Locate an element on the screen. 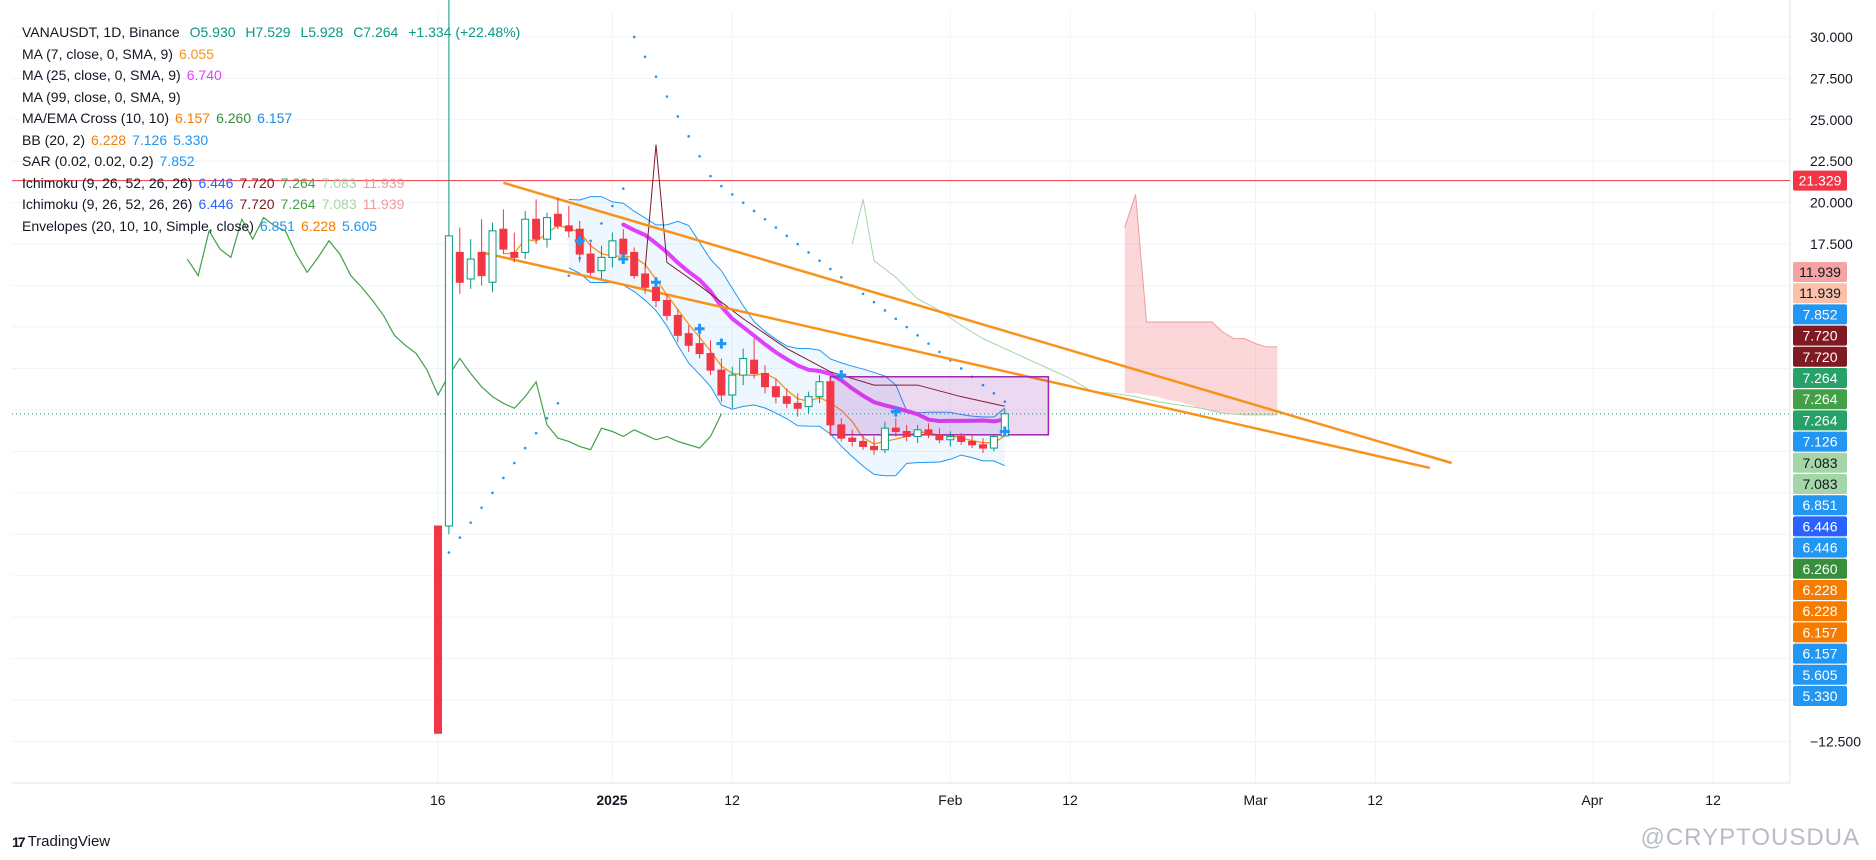 The width and height of the screenshot is (1876, 860). legend-symbol: VANAUSDT, 1D, Binance is located at coordinates (101, 32).